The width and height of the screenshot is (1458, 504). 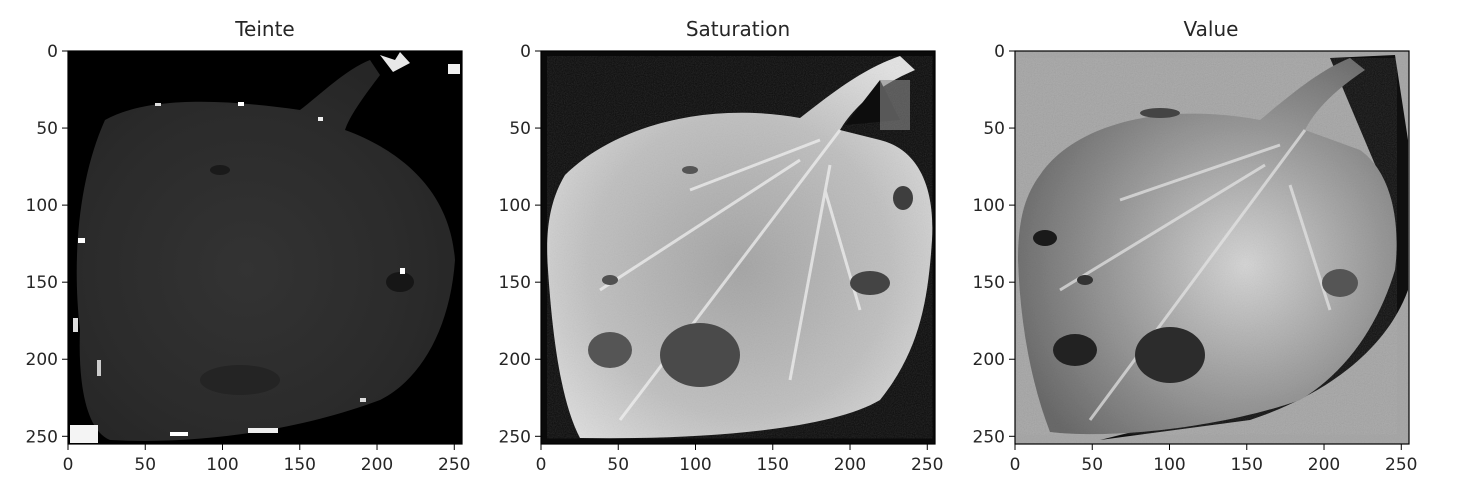 I want to click on panel-title: Saturation, so click(x=738, y=29).